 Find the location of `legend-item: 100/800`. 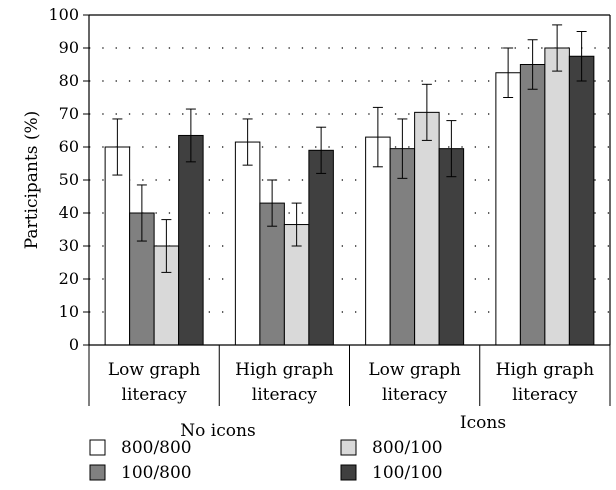

legend-item: 100/800 is located at coordinates (140, 473).